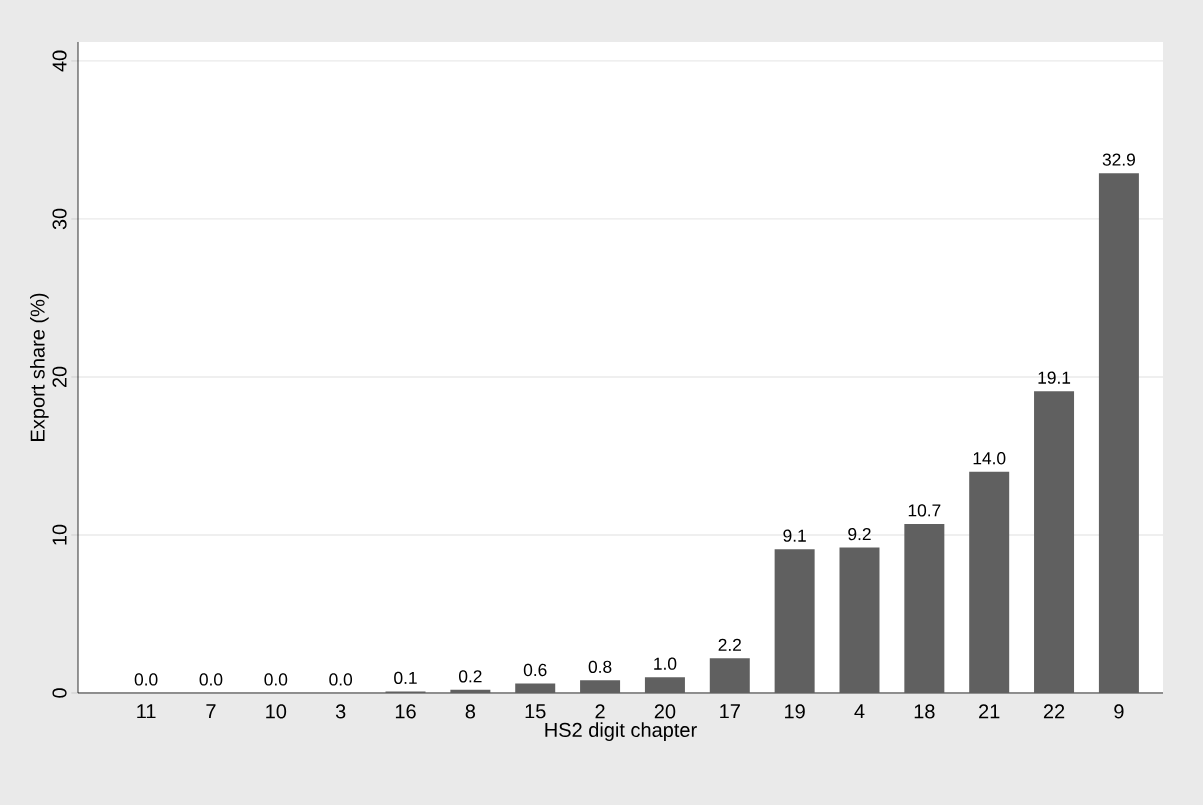 This screenshot has height=805, width=1203. Describe the element at coordinates (146, 711) in the screenshot. I see `x-tick-label: 11` at that location.